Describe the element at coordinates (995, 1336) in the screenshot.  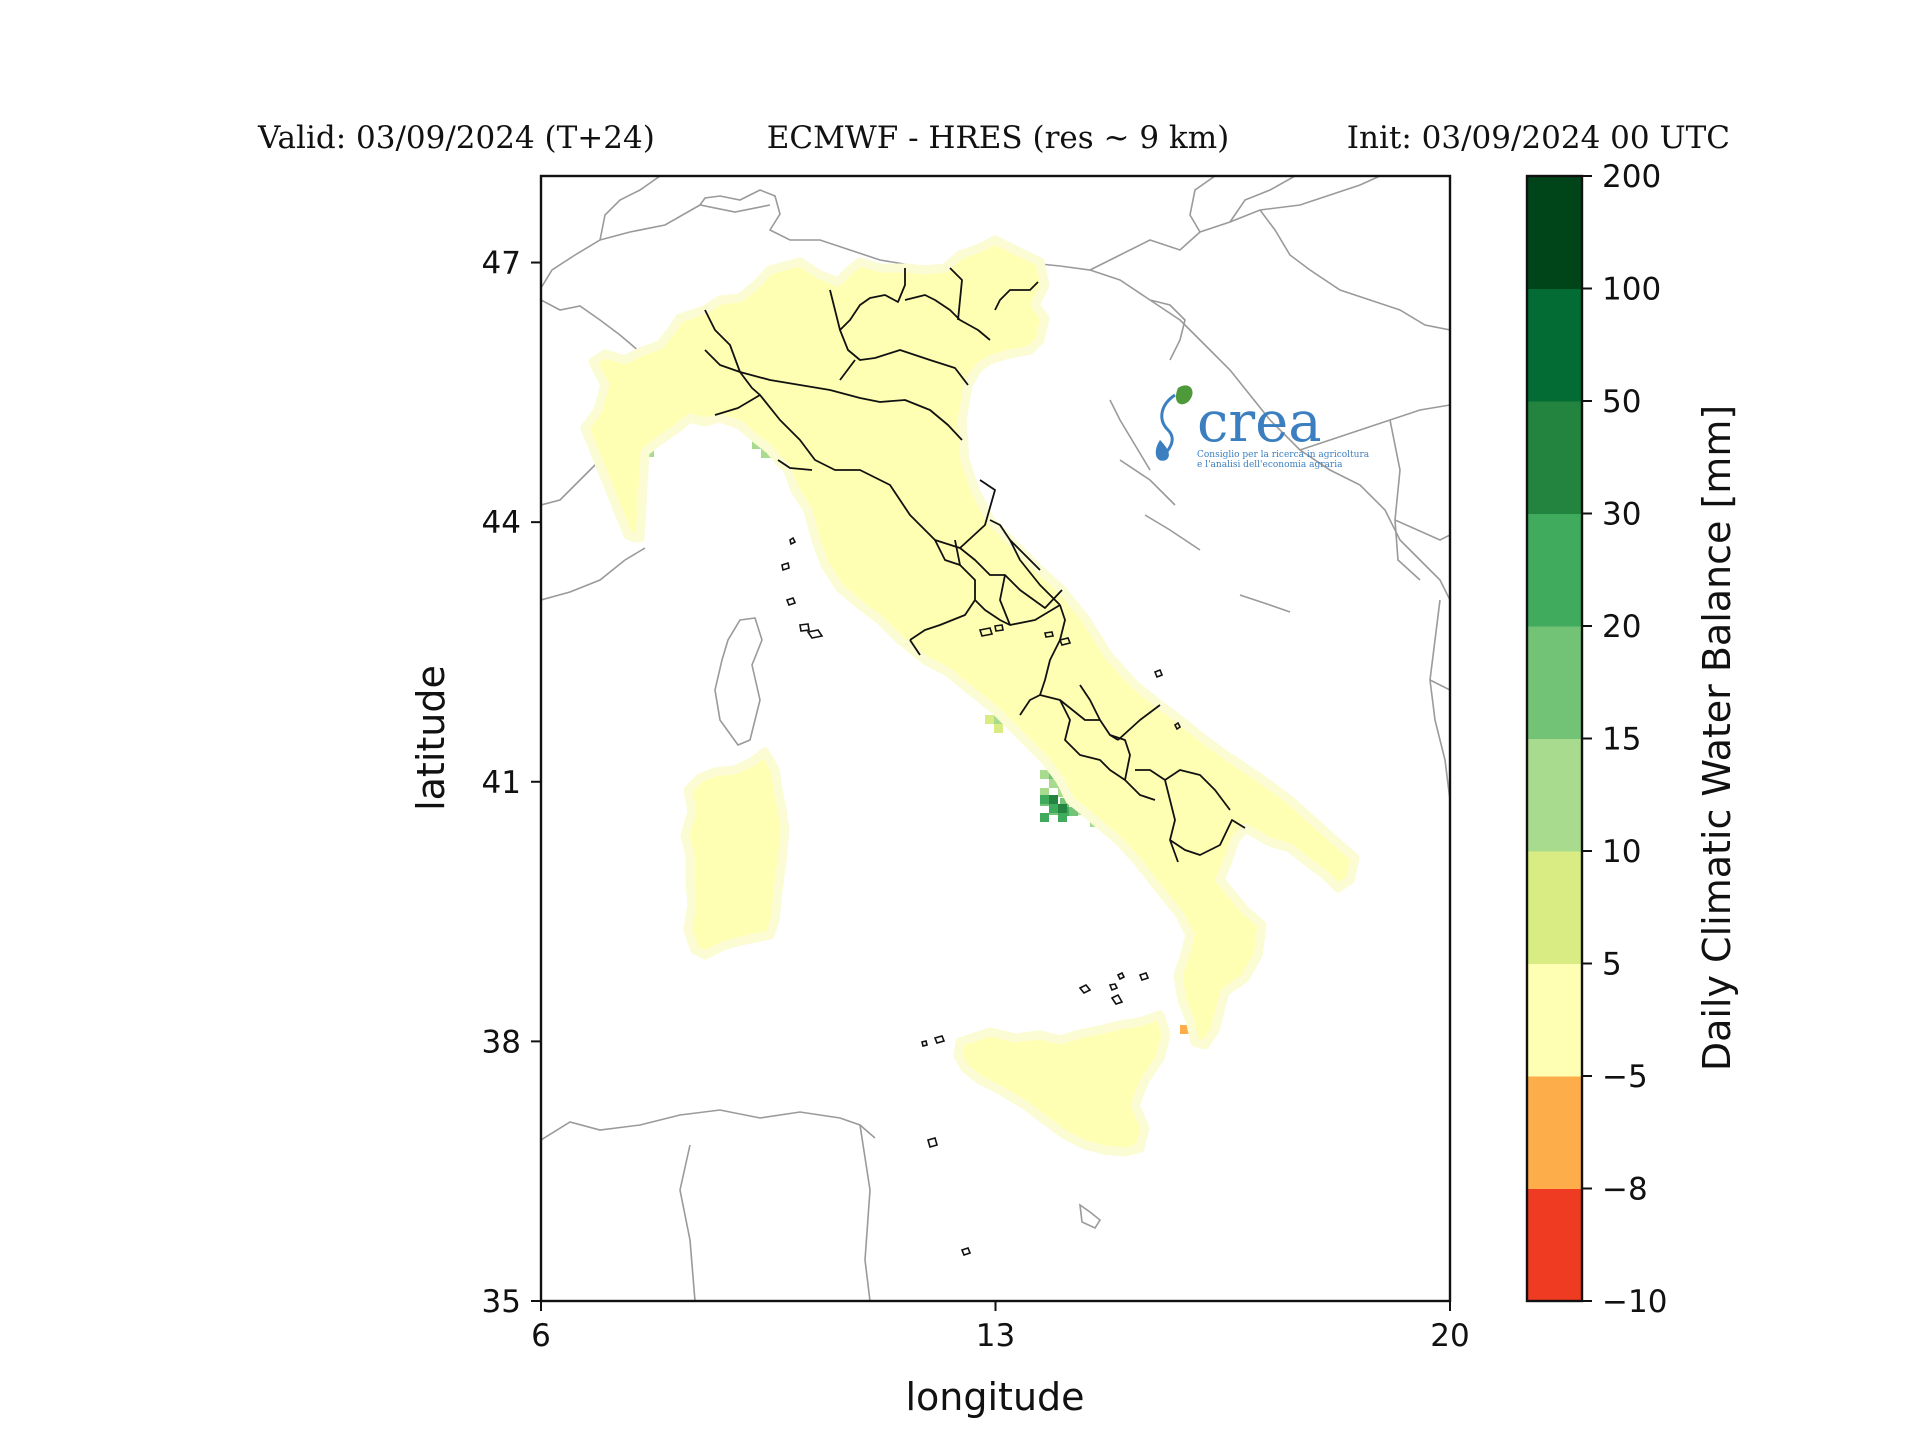
I see `x-tick-label: 13` at that location.